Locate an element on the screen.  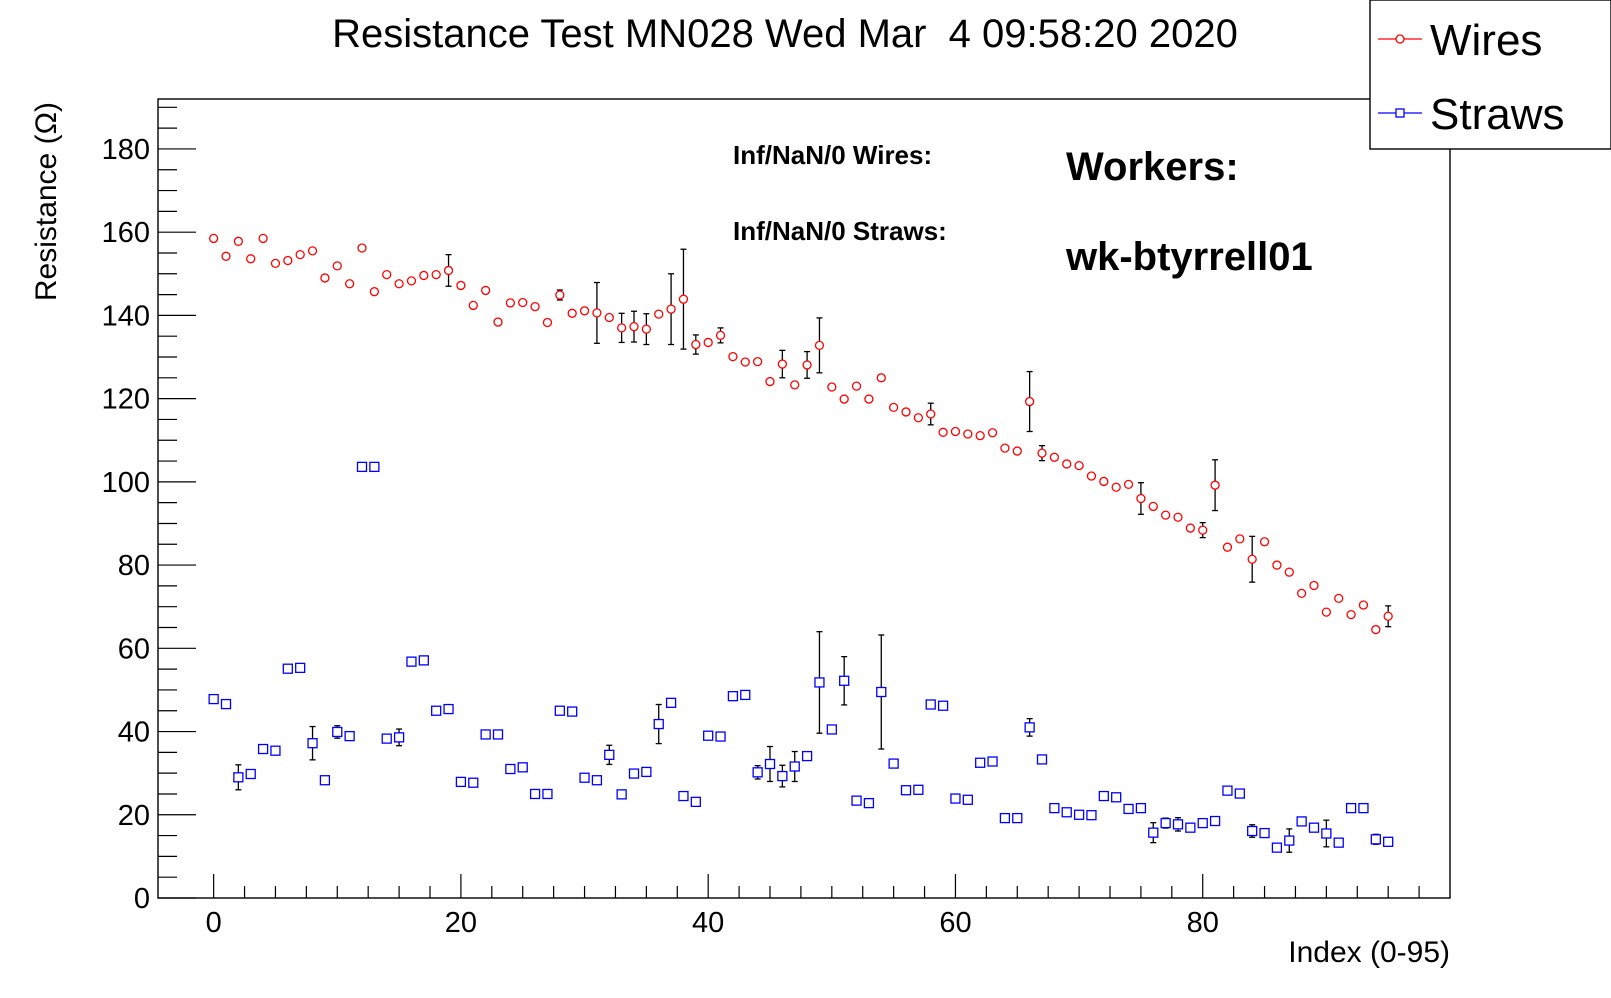
y-tick-label: 80 is located at coordinates (134, 566).